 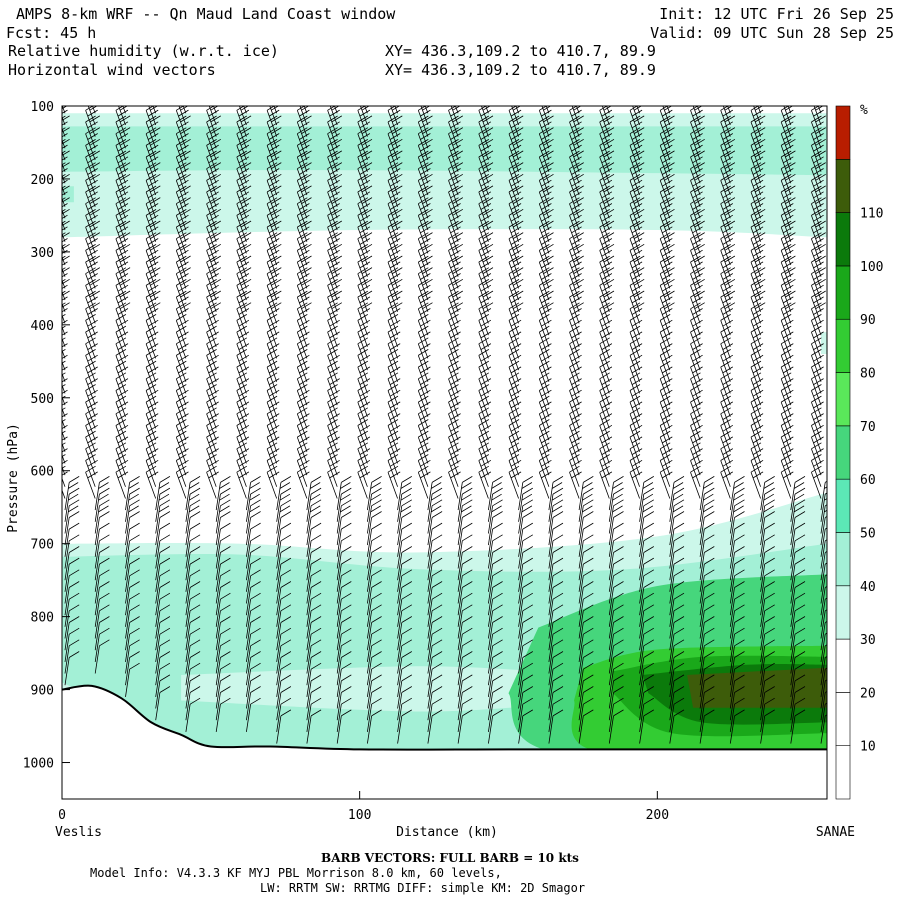 I want to click on init-time: Init: 12 UTC Fri 26 Sep 25, so click(x=776, y=14).